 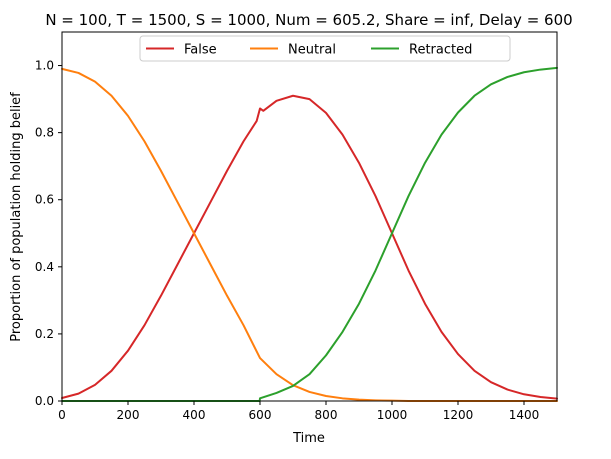 I want to click on x-tick-label: 1400, so click(x=524, y=415).